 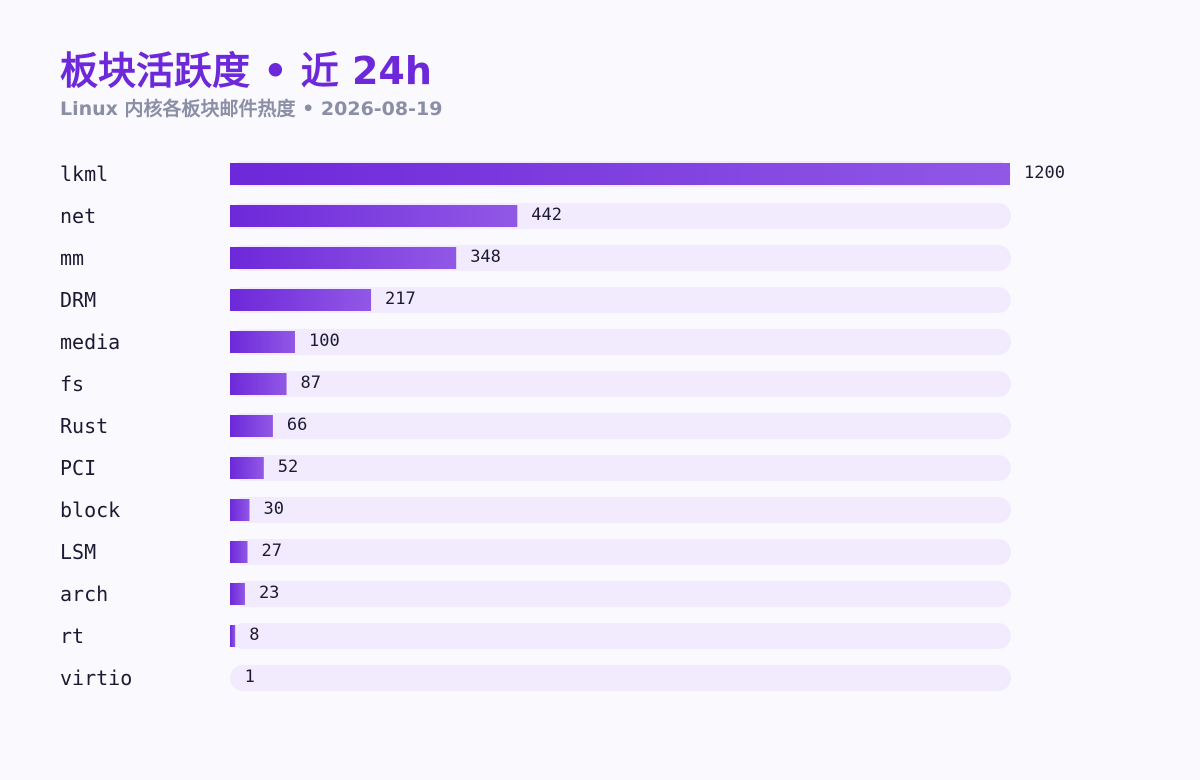 I want to click on chart-subtitle: Linux 内核各板块邮件热度 • 2026-08-19, so click(x=251, y=109).